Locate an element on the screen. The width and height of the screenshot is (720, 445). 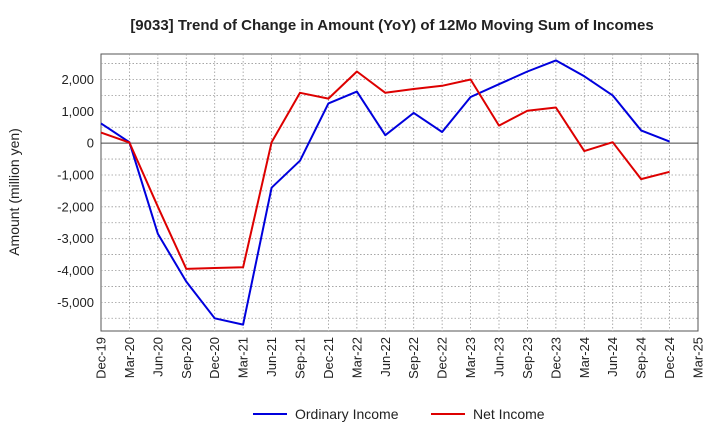
legend-label: Ordinary Income is located at coordinates (347, 414).